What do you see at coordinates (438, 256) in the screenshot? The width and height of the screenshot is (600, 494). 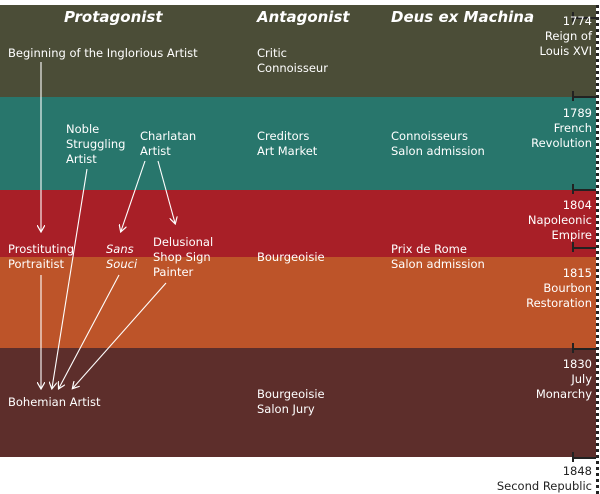 I see `deus-empire: Prix de Rome Salon admission` at bounding box center [438, 256].